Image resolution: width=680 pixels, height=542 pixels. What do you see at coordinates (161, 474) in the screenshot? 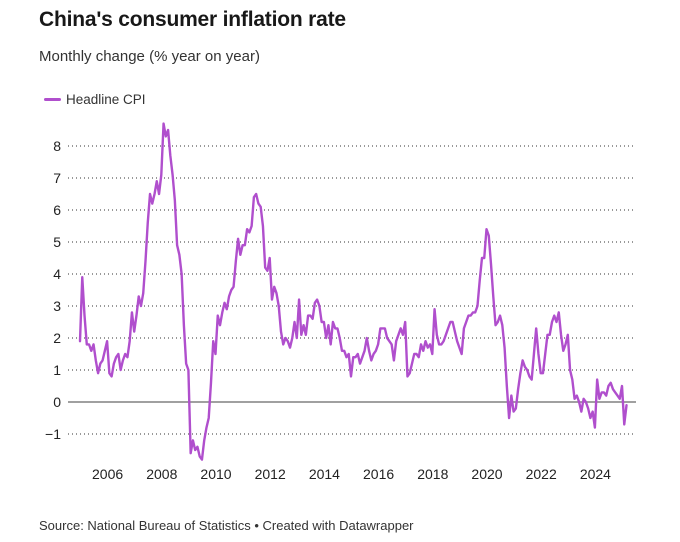
I see `x-tick-label: 2008` at bounding box center [161, 474].